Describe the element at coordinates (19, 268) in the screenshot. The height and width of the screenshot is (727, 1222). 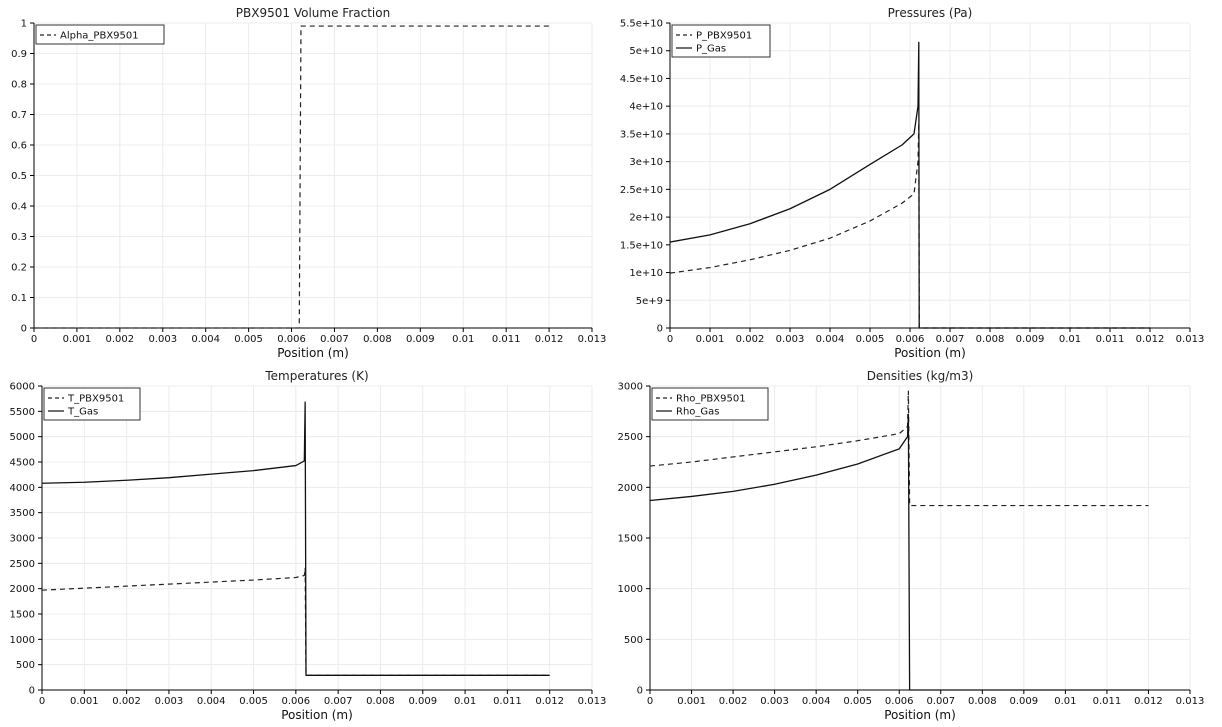
I see `y-tick-label: 0.2` at that location.